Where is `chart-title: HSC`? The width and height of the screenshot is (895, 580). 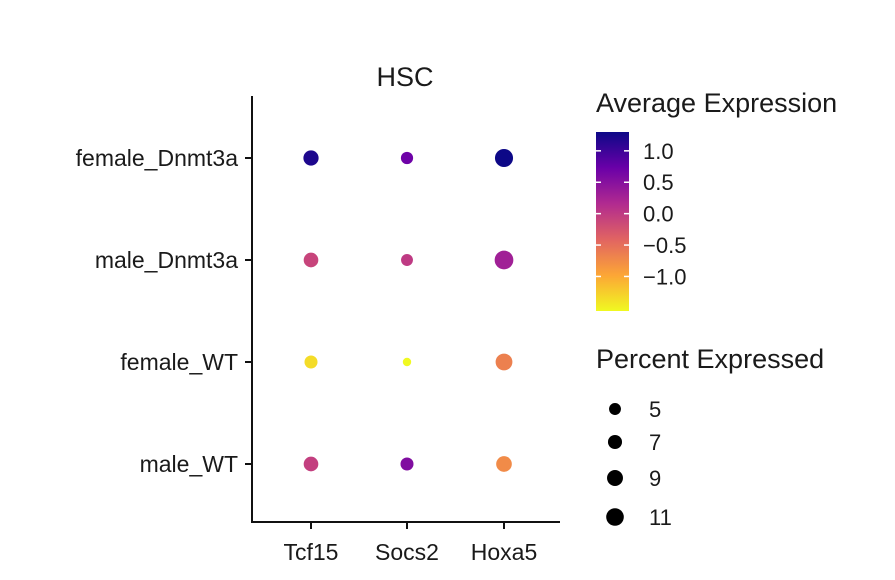 chart-title: HSC is located at coordinates (404, 77).